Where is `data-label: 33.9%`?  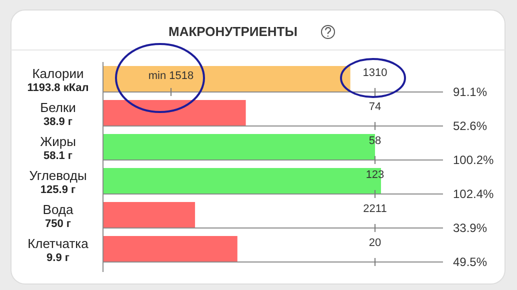 data-label: 33.9% is located at coordinates (470, 228).